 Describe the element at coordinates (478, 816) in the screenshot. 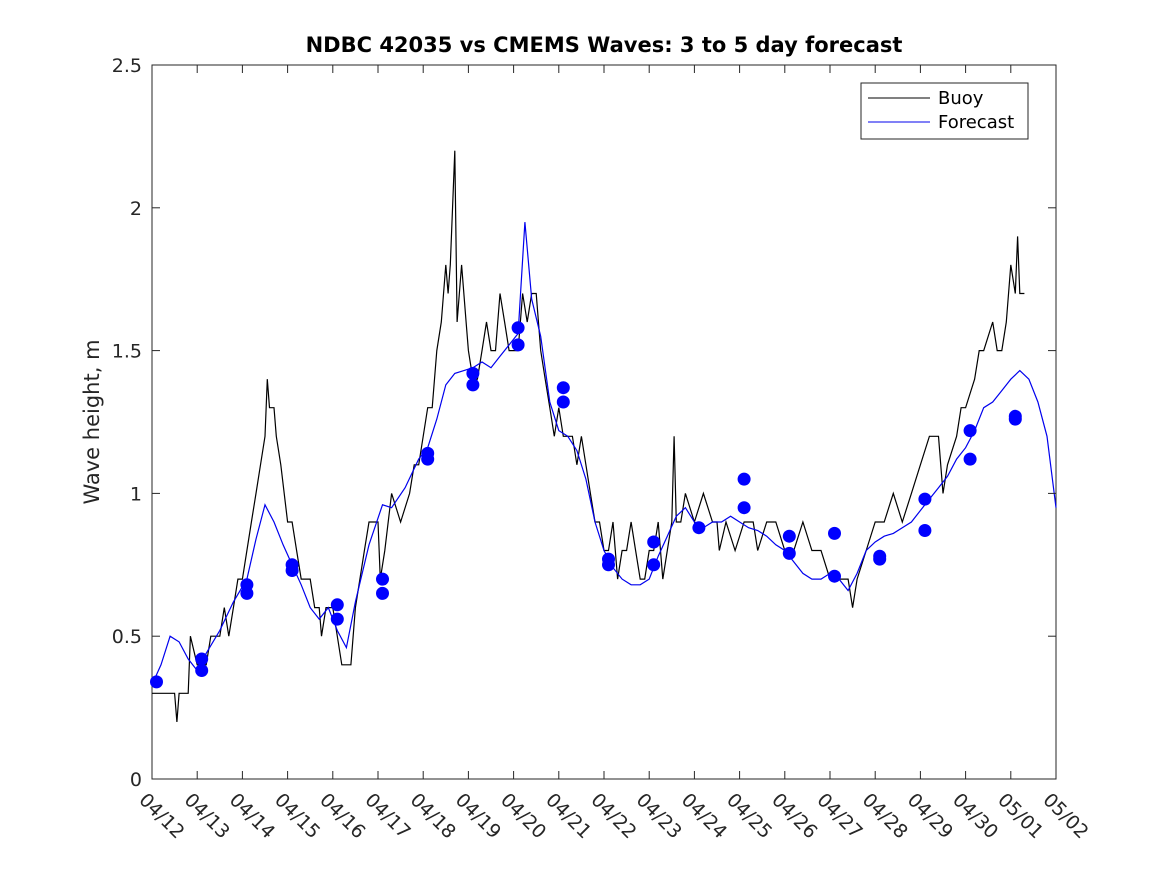

I see `x-tick-label: 04/19` at that location.